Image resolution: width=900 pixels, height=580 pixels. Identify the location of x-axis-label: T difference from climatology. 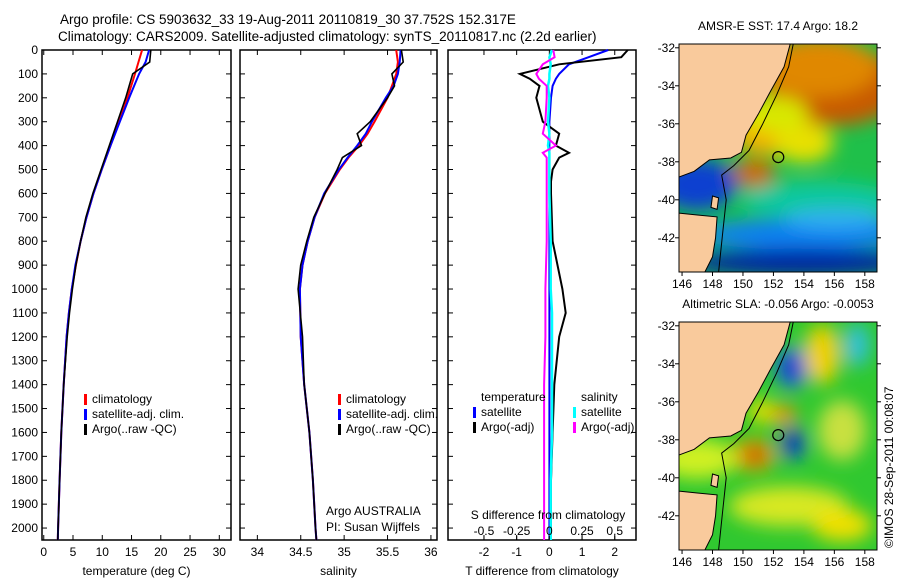
(542, 571).